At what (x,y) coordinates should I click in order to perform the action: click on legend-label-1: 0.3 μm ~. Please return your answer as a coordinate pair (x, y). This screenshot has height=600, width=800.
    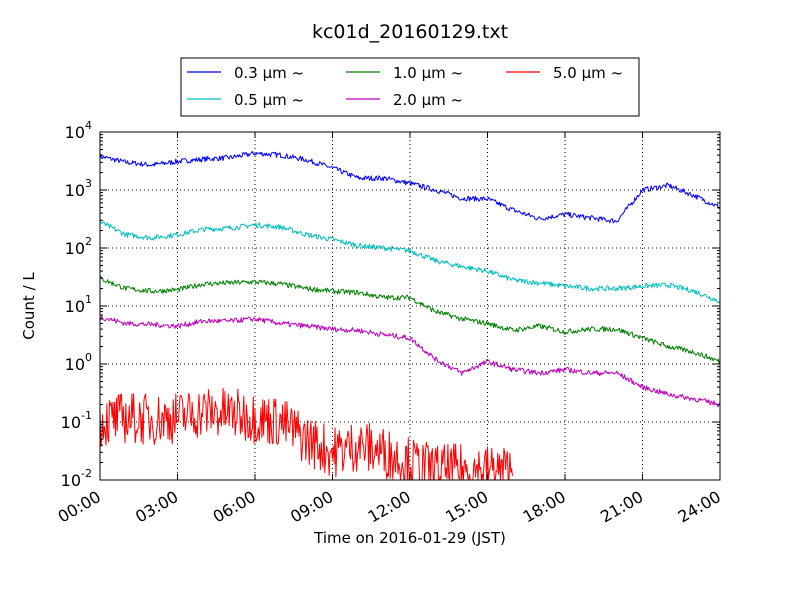
    Looking at the image, I should click on (269, 73).